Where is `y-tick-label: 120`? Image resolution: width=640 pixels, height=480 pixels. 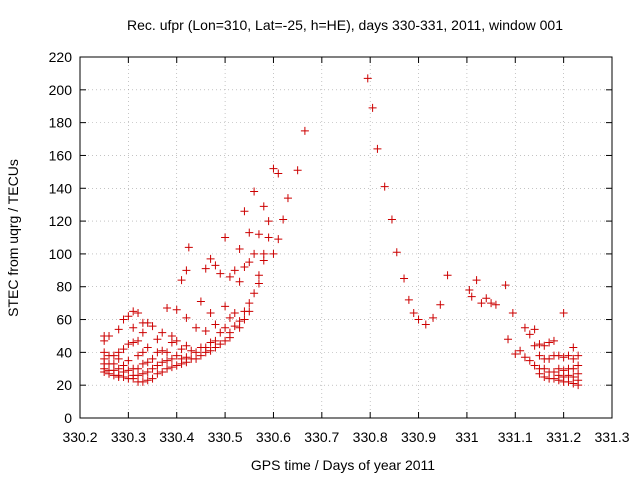 y-tick-label: 120 is located at coordinates (61, 221).